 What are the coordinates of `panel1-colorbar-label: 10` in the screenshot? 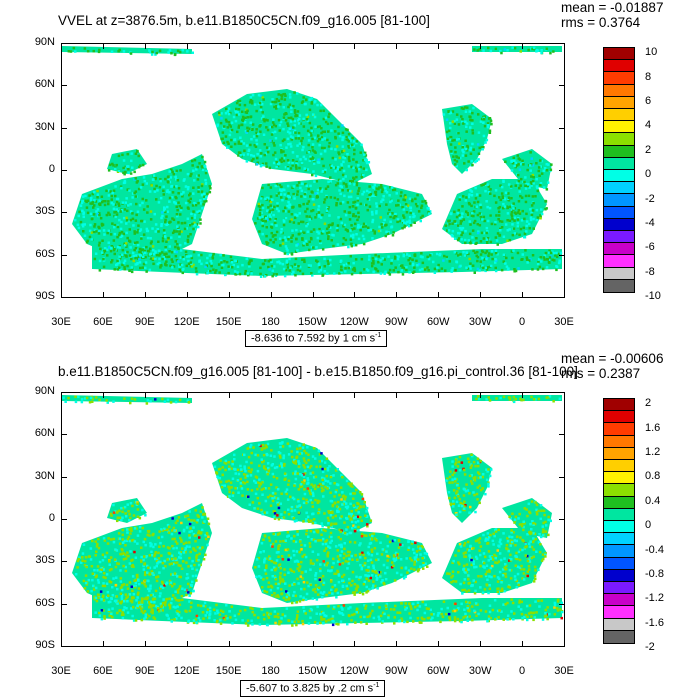 It's located at (651, 52).